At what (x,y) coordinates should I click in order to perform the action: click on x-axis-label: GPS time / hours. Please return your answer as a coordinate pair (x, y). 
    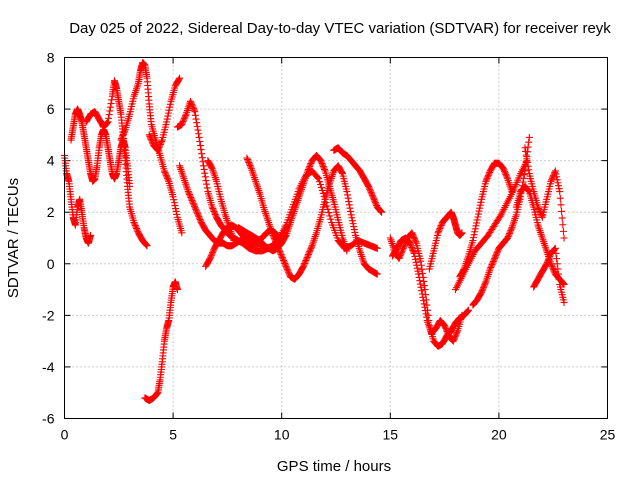
    Looking at the image, I should click on (334, 466).